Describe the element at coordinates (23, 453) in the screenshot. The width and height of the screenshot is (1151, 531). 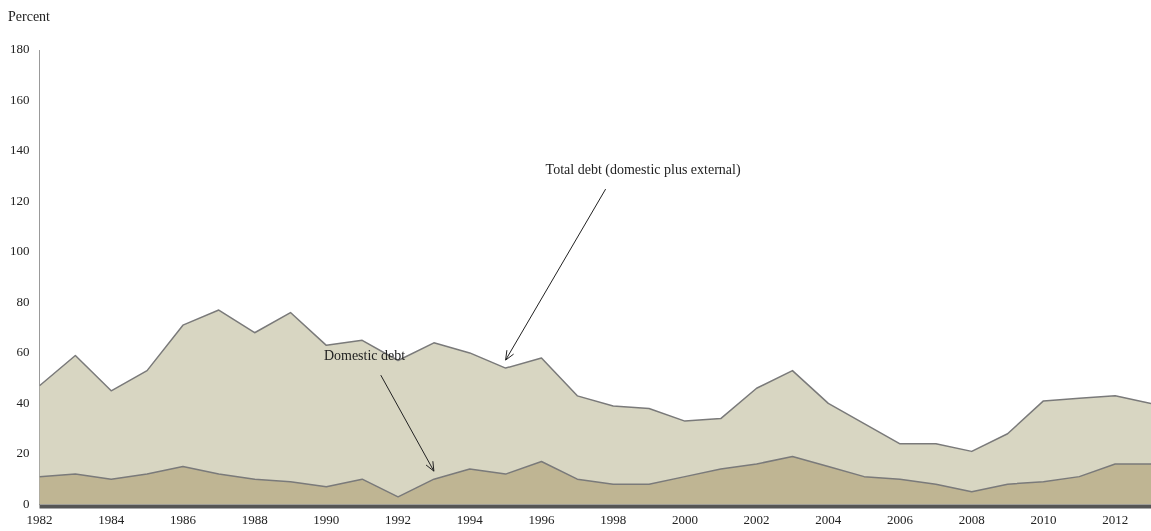
I see `y-tick-label: 20` at that location.